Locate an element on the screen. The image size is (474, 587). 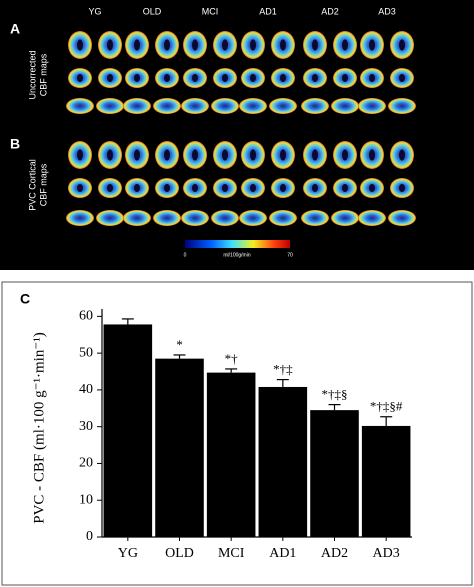
y-tick-label: 30 is located at coordinates (86, 426).